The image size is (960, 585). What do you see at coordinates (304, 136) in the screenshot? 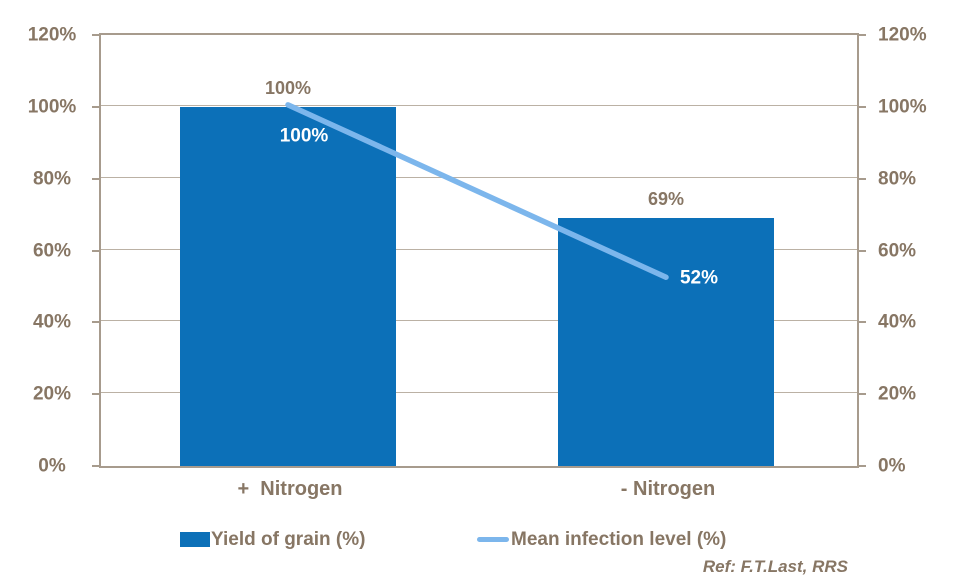
I see `line-value-label-0: 100%` at bounding box center [304, 136].